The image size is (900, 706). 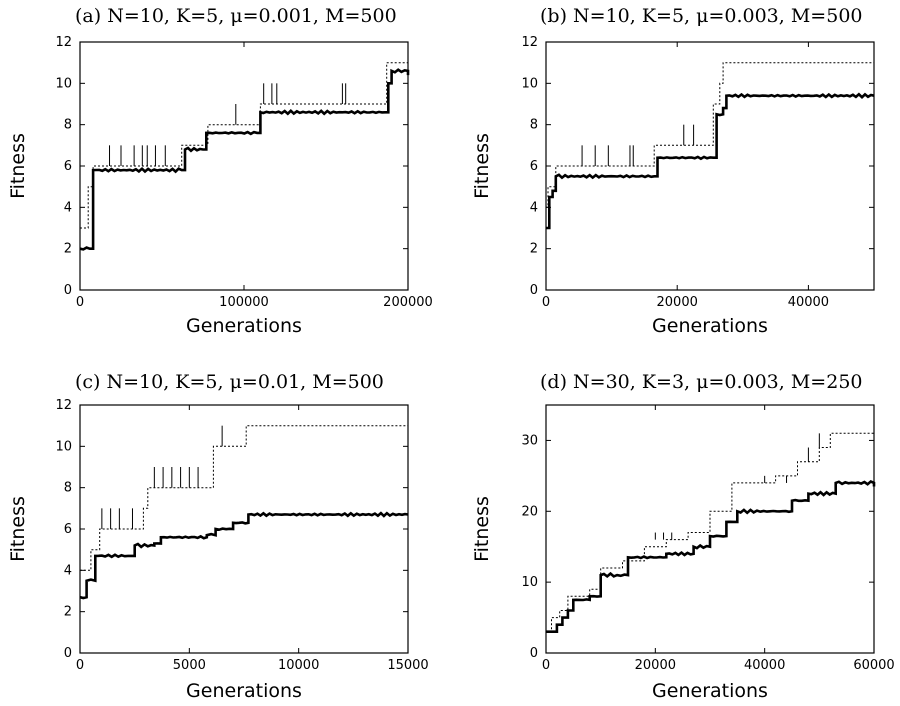 What do you see at coordinates (68, 249) in the screenshot?
I see `panel-a-ytick-label: 2` at bounding box center [68, 249].